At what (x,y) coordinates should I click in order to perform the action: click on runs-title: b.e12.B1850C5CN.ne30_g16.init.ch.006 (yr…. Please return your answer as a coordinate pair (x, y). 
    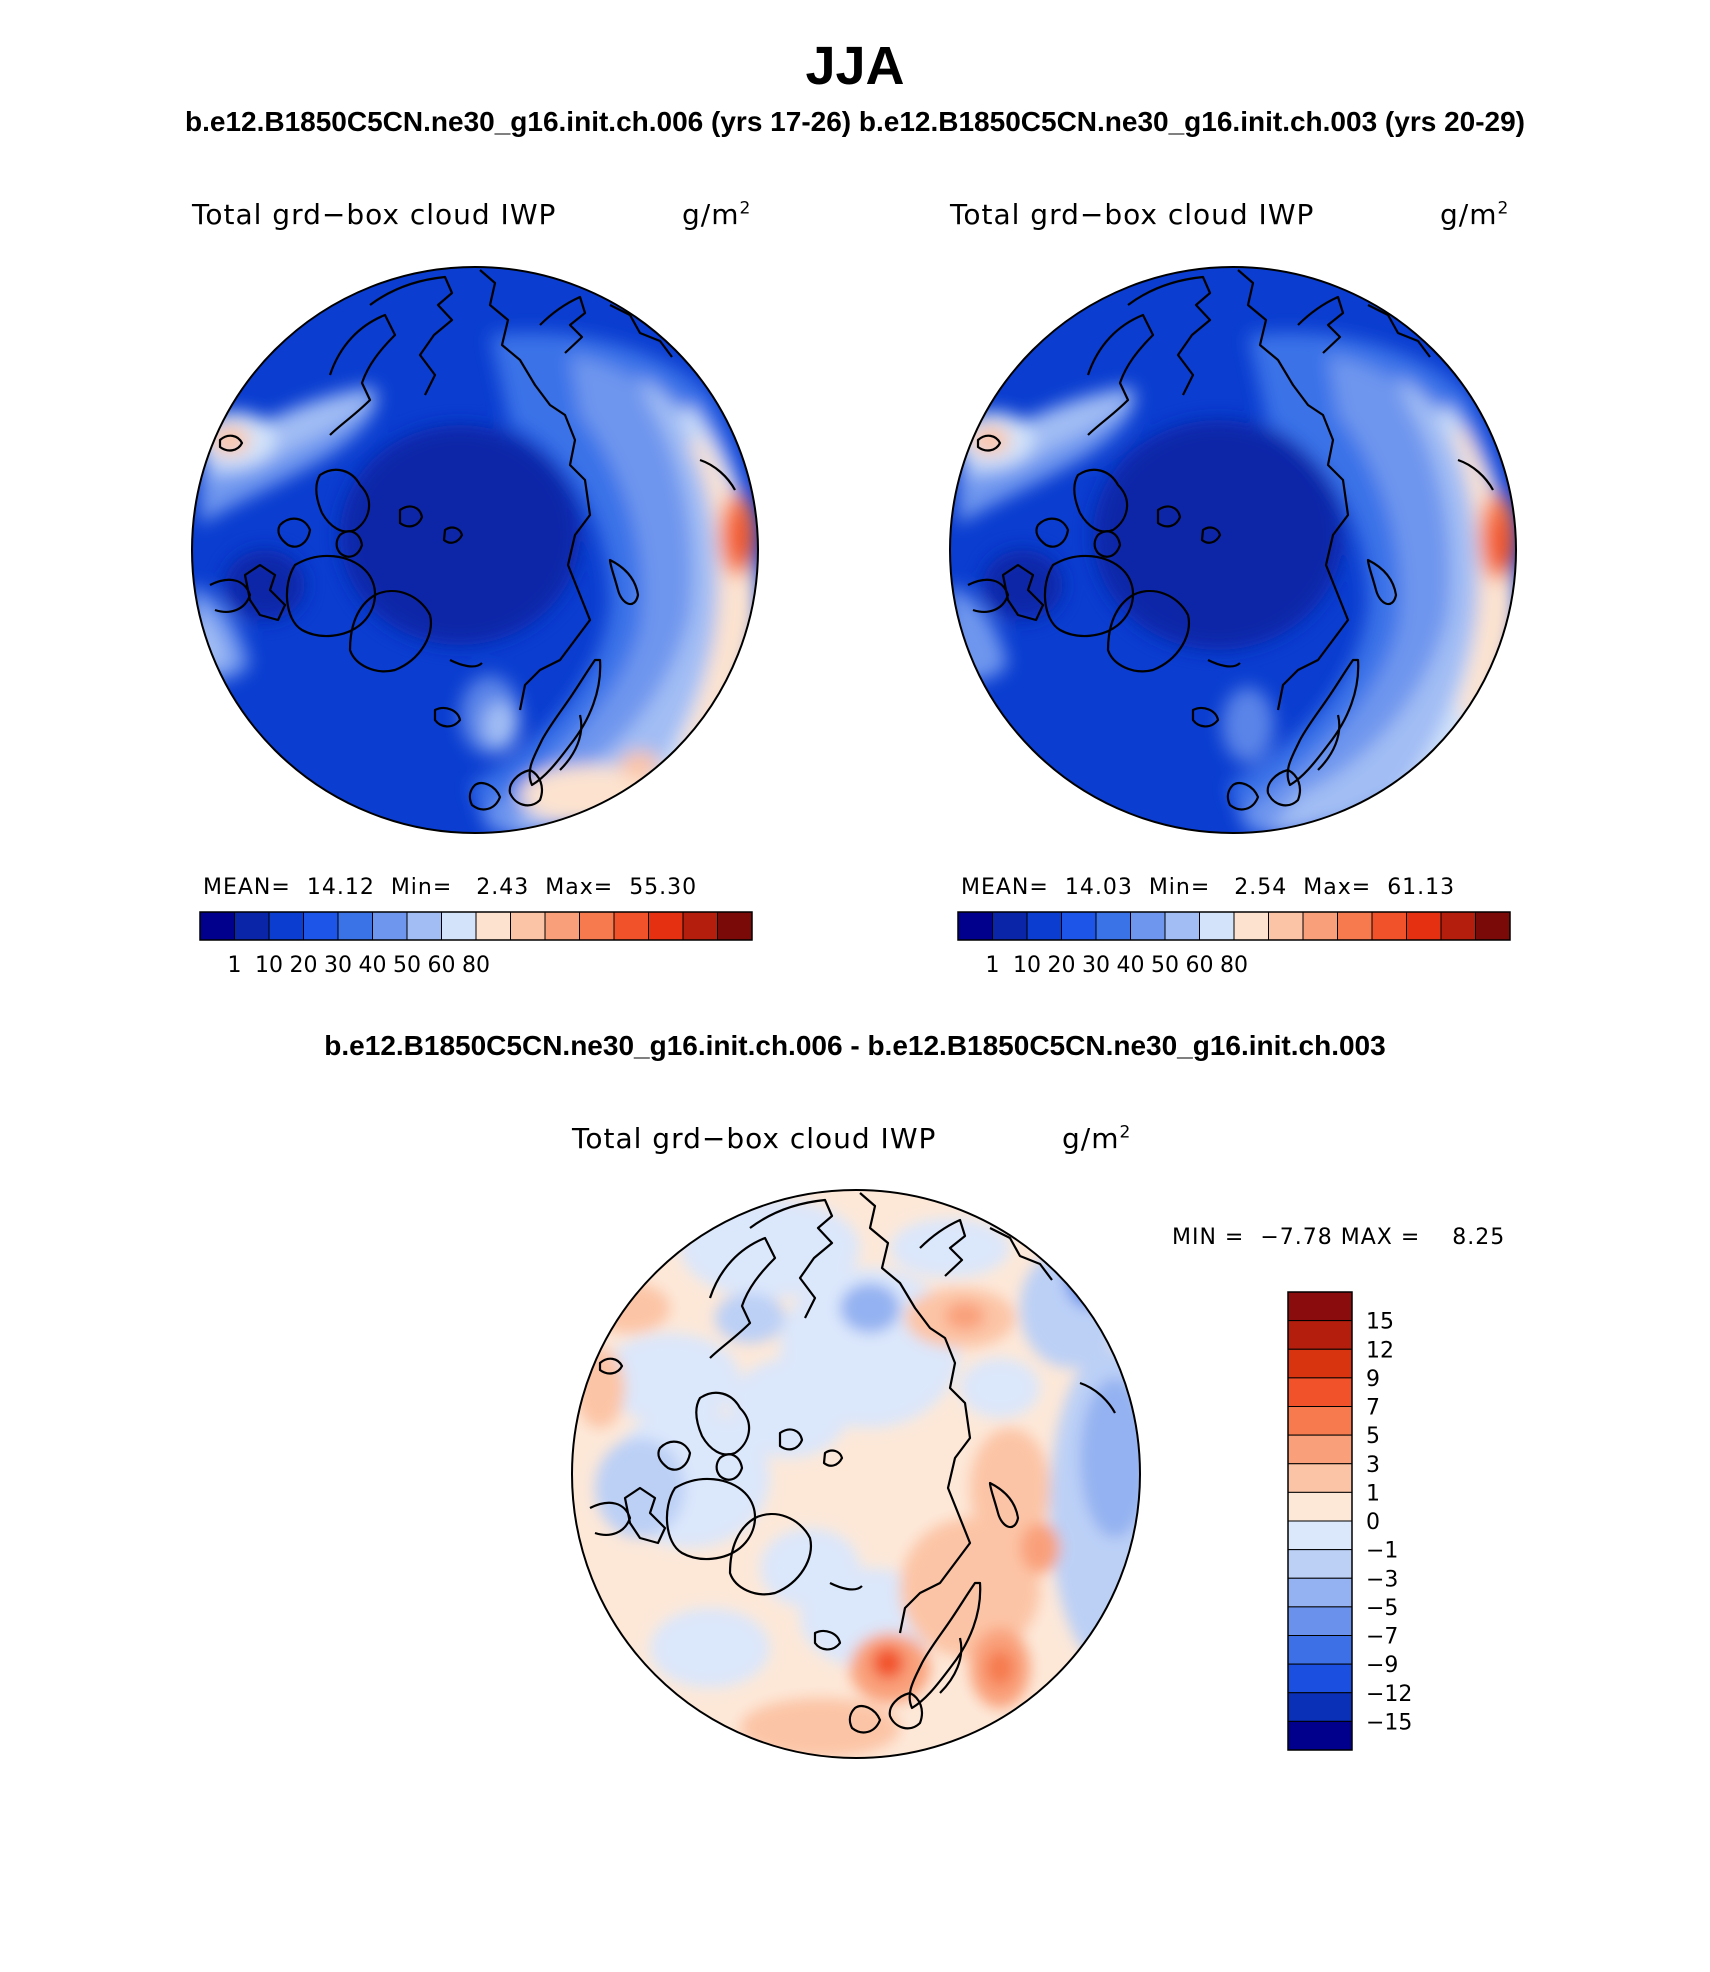
    Looking at the image, I should click on (855, 121).